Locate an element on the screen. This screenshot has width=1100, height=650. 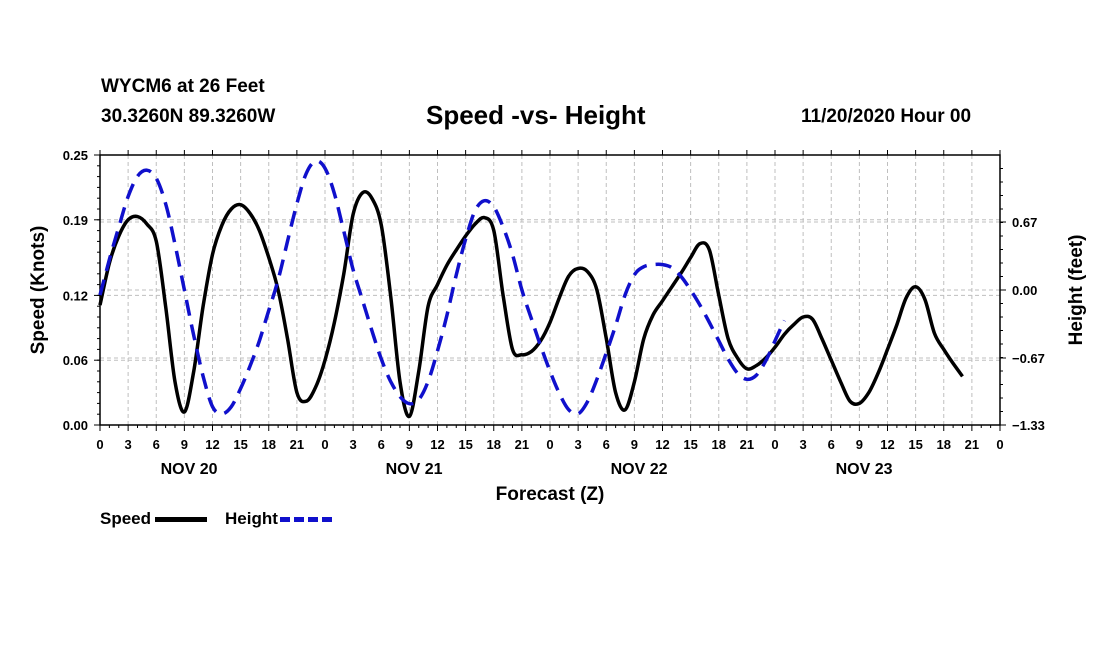
y-tick-label: 0.12 is located at coordinates (75, 295).